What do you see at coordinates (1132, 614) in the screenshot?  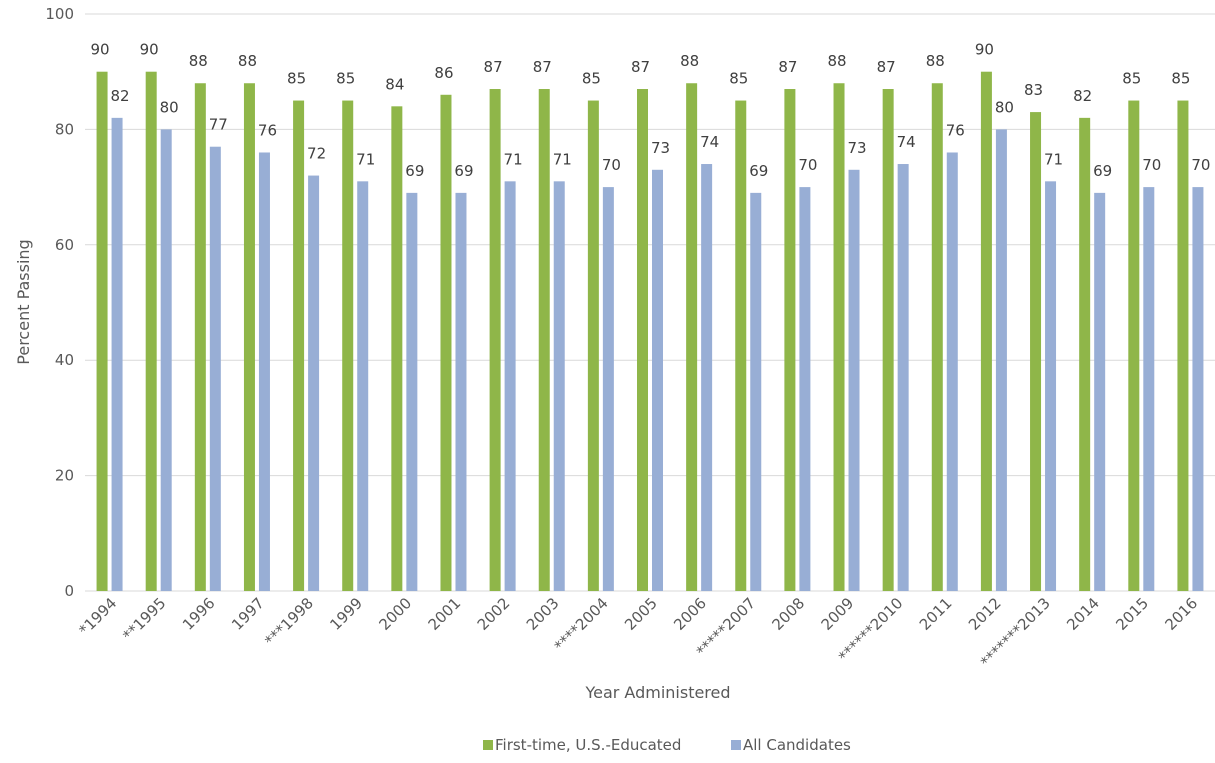 I see `x-tick-label: 2015` at bounding box center [1132, 614].